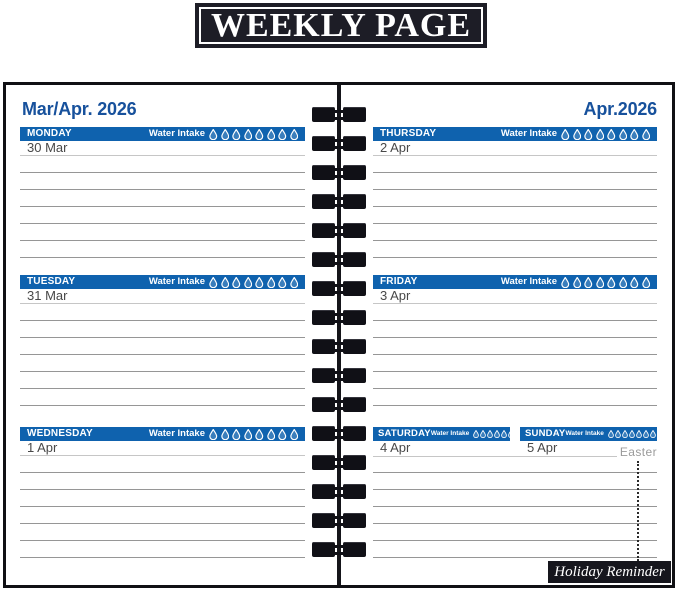 This screenshot has width=679, height=591. I want to click on day-name-label: MONDAY, so click(49, 133).